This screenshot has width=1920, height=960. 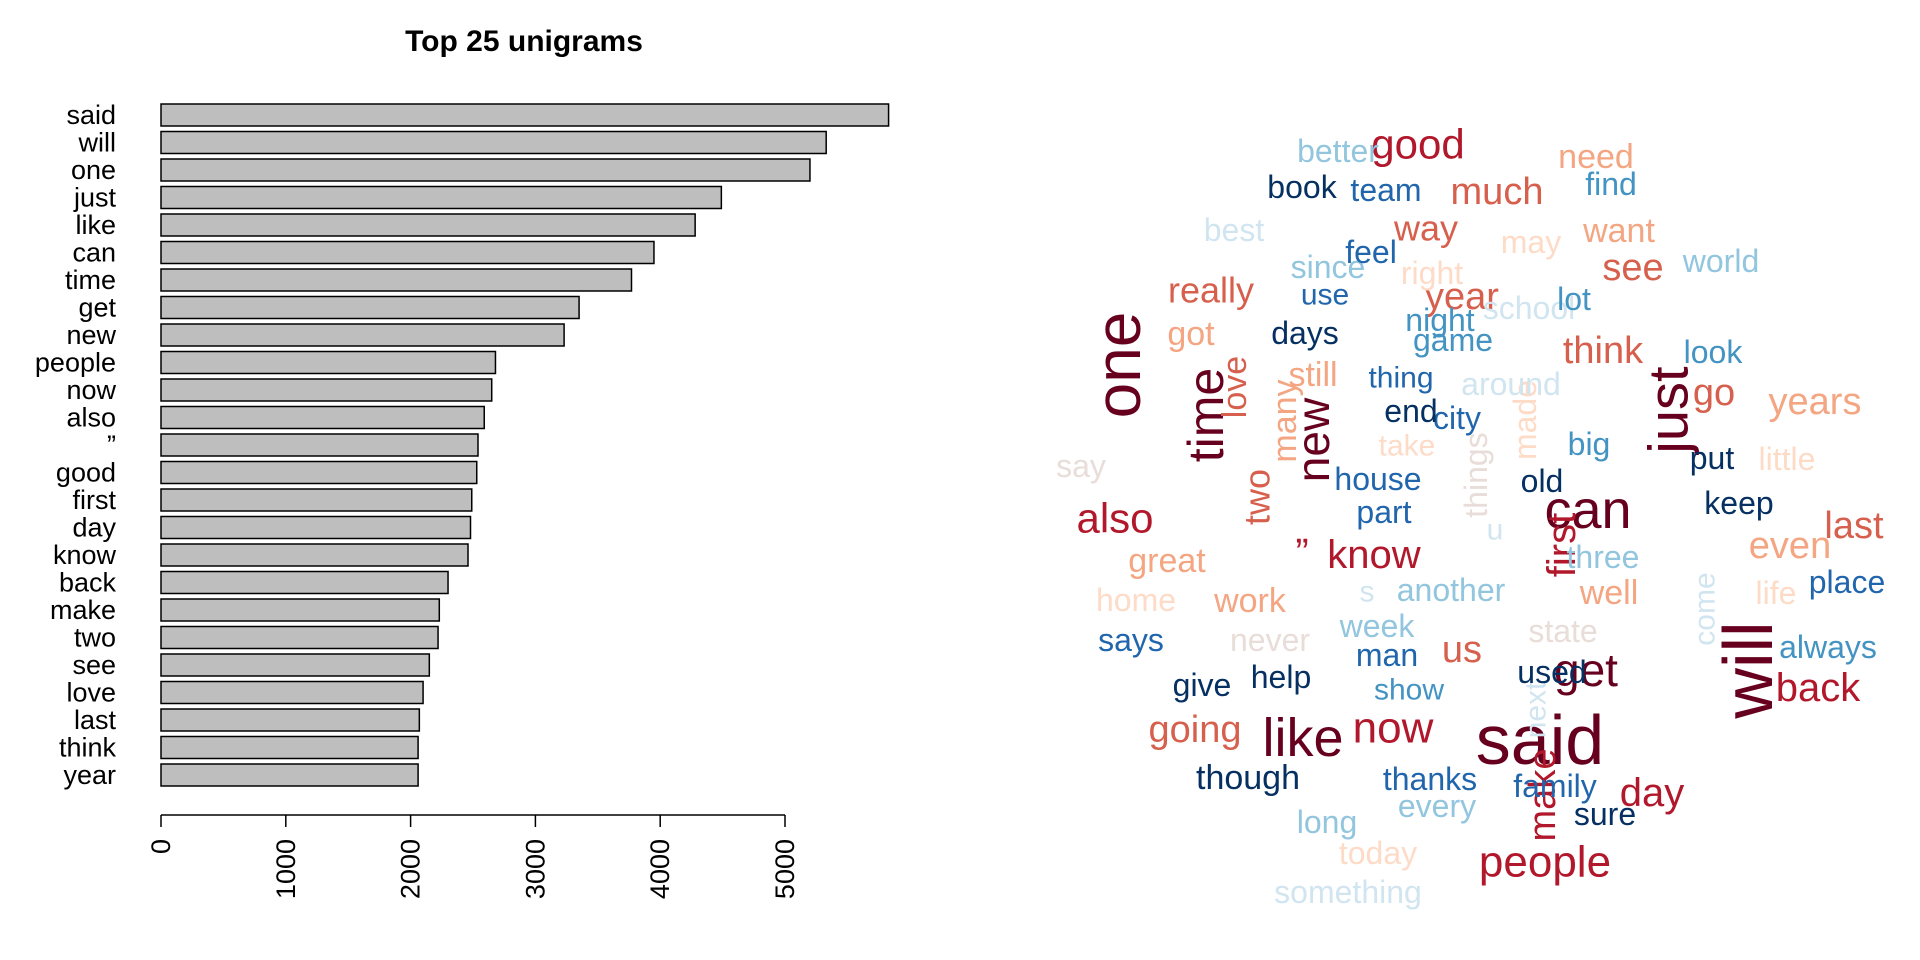 What do you see at coordinates (1462, 297) in the screenshot?
I see `word-cloud-word: year` at bounding box center [1462, 297].